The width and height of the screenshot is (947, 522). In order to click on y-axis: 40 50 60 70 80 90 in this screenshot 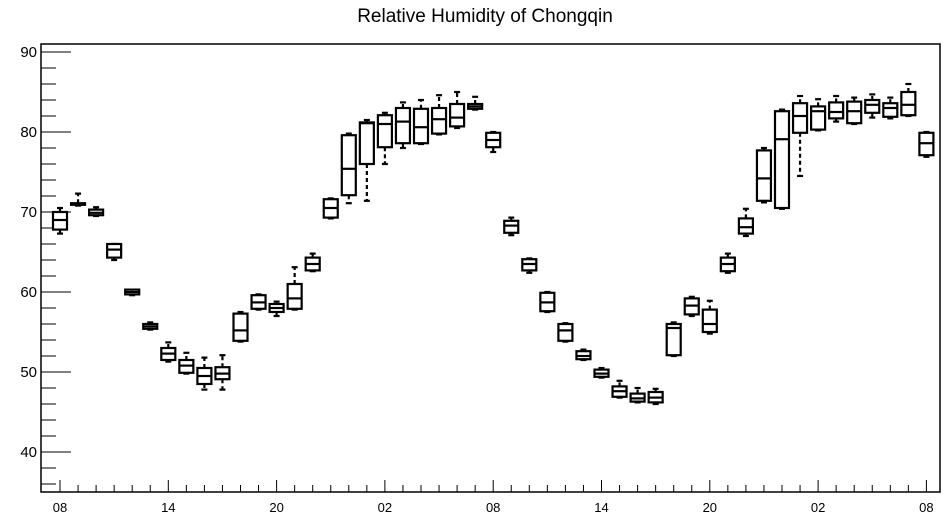, I will do `click(45, 264)`.